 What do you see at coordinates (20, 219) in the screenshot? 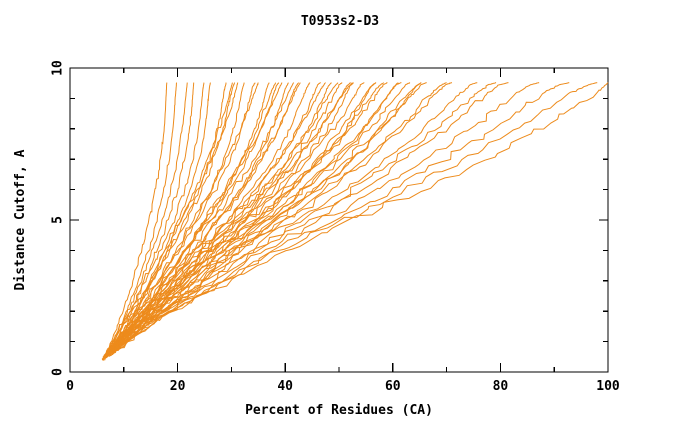
I see `y-axis-title: Distance Cutoff, A` at bounding box center [20, 219].